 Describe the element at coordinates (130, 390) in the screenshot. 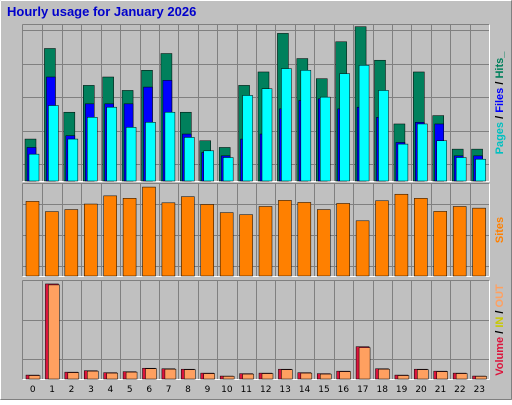

I see `x-tick-label: 5` at that location.